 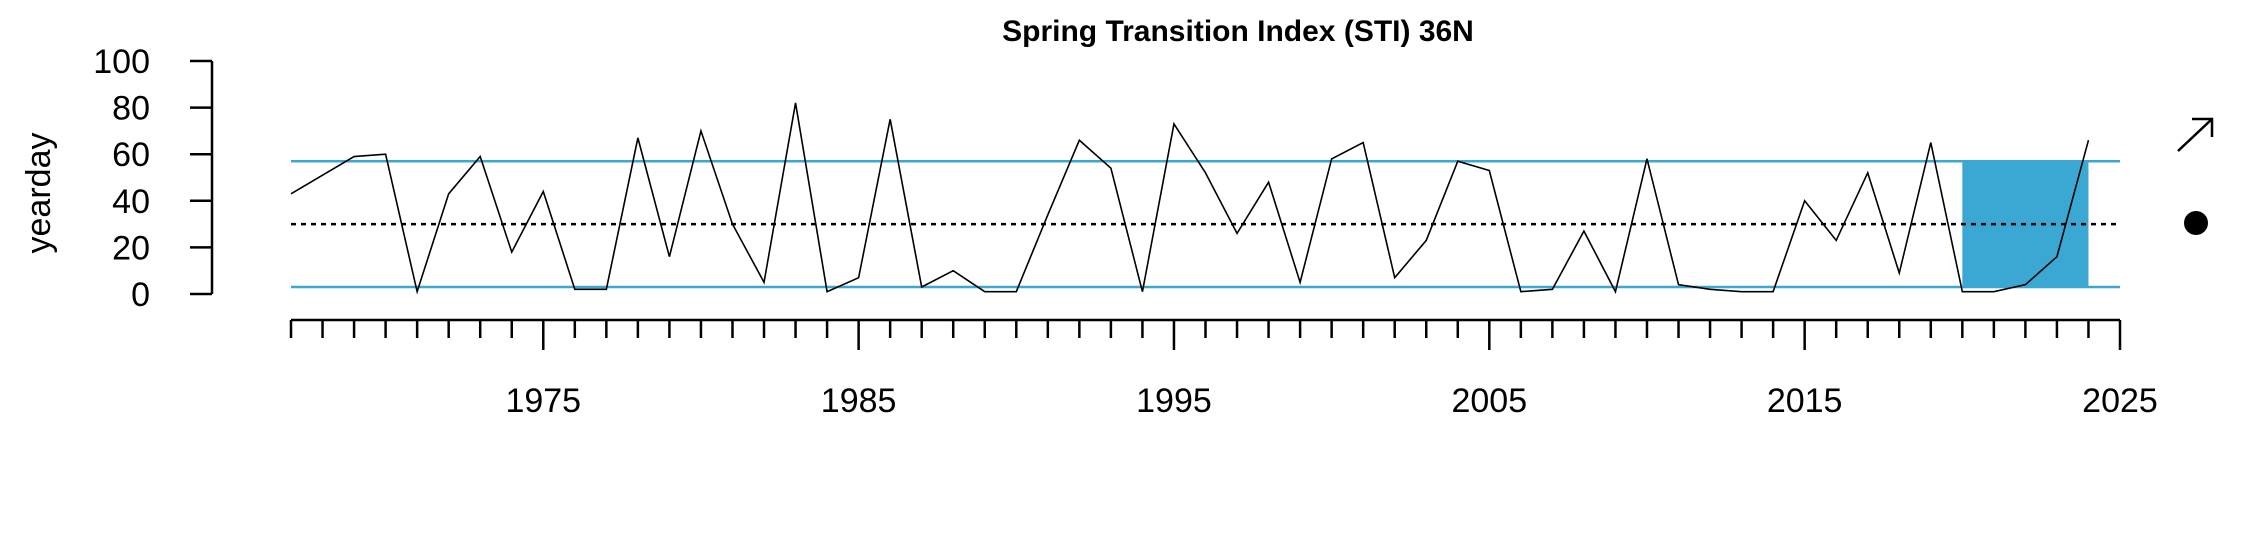 What do you see at coordinates (1489, 401) in the screenshot?
I see `x-tick-label: 2005` at bounding box center [1489, 401].